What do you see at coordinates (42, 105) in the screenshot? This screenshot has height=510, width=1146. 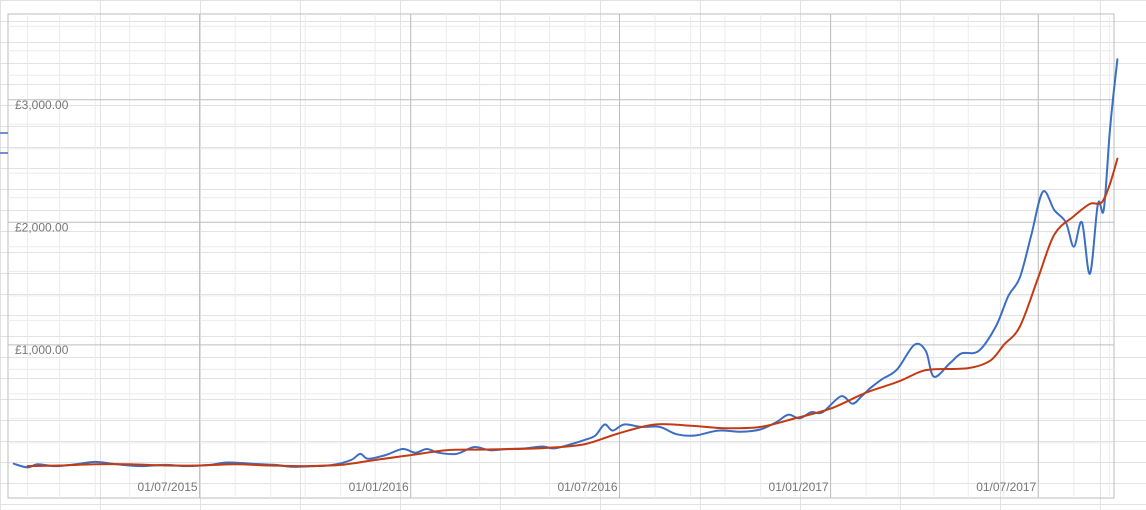 I see `y-tick-label: £3,000.00` at bounding box center [42, 105].